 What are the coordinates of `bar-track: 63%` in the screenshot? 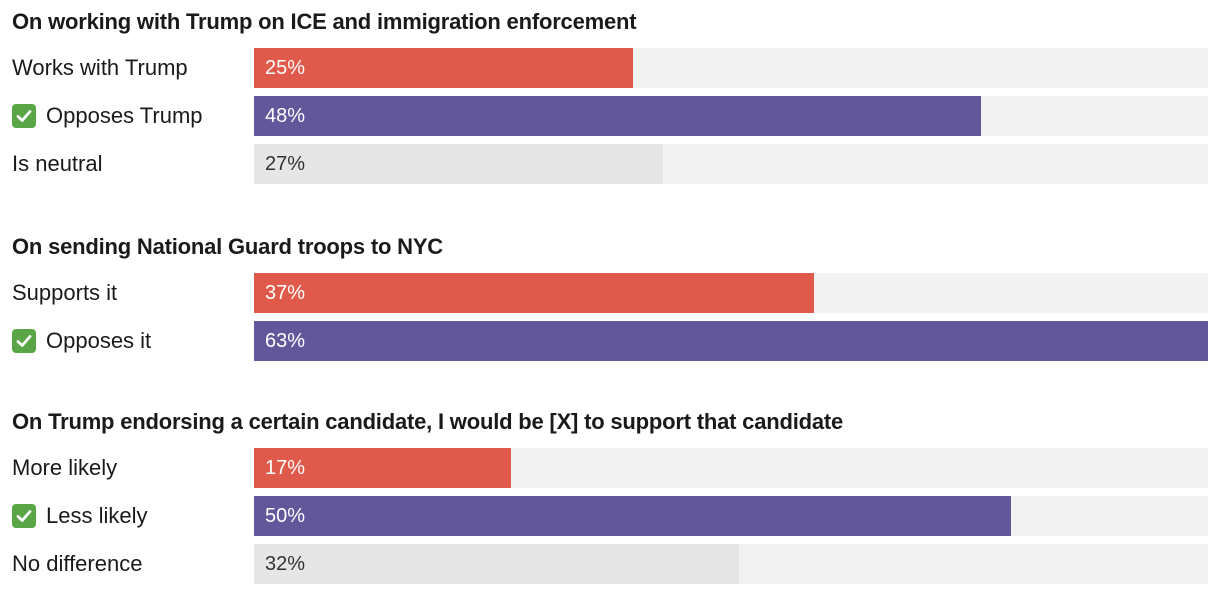 It's located at (731, 341).